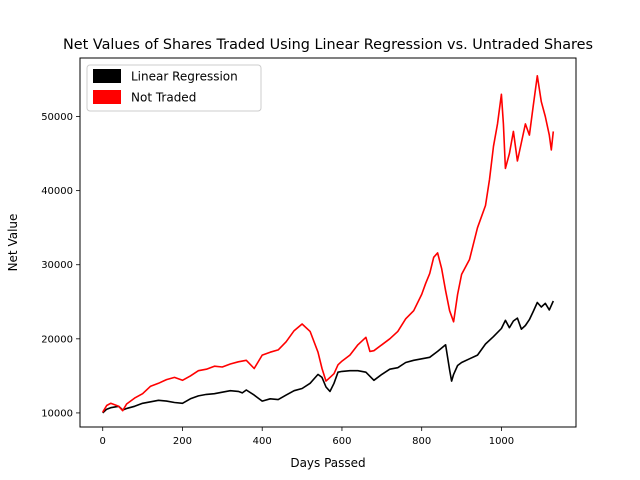  Describe the element at coordinates (421, 441) in the screenshot. I see `x-tick-label: 800` at that location.